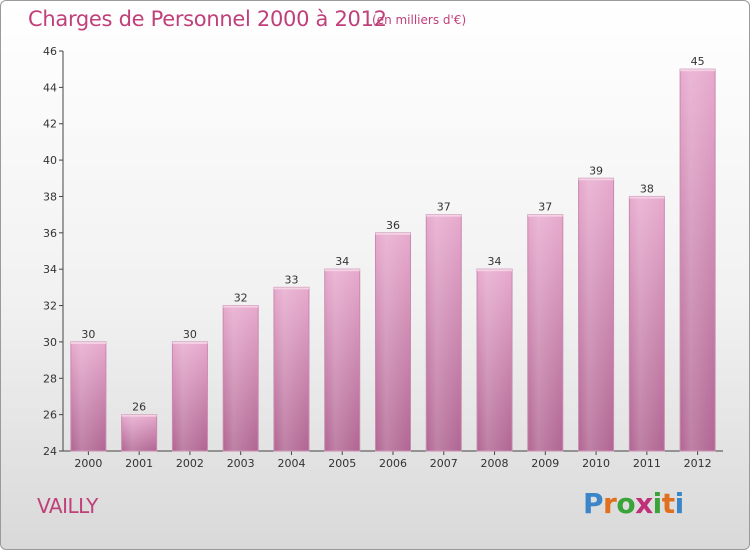 The height and width of the screenshot is (550, 750). I want to click on y-tick-label: 46, so click(50, 51).